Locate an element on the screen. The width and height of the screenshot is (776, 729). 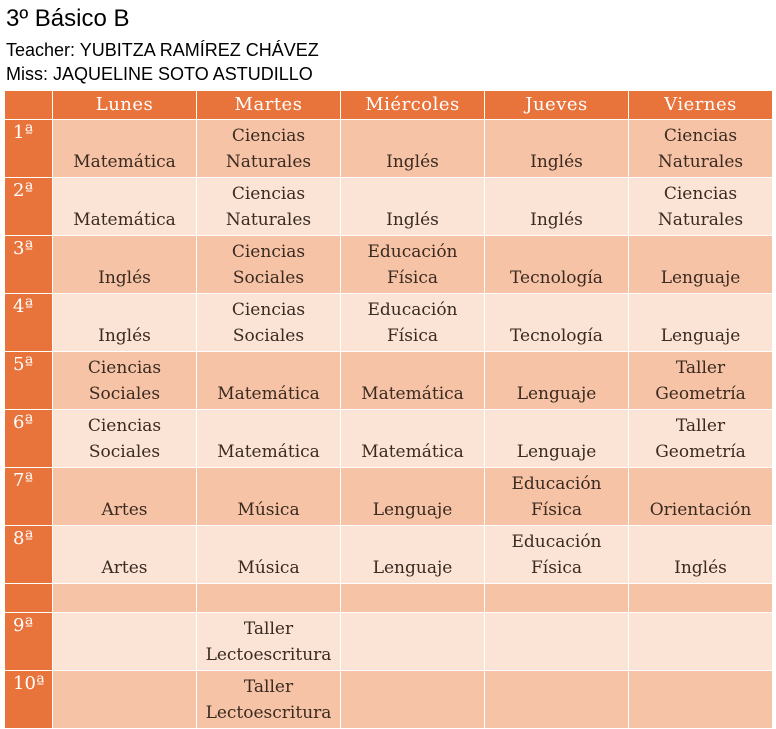
corner-cell is located at coordinates (28, 105).